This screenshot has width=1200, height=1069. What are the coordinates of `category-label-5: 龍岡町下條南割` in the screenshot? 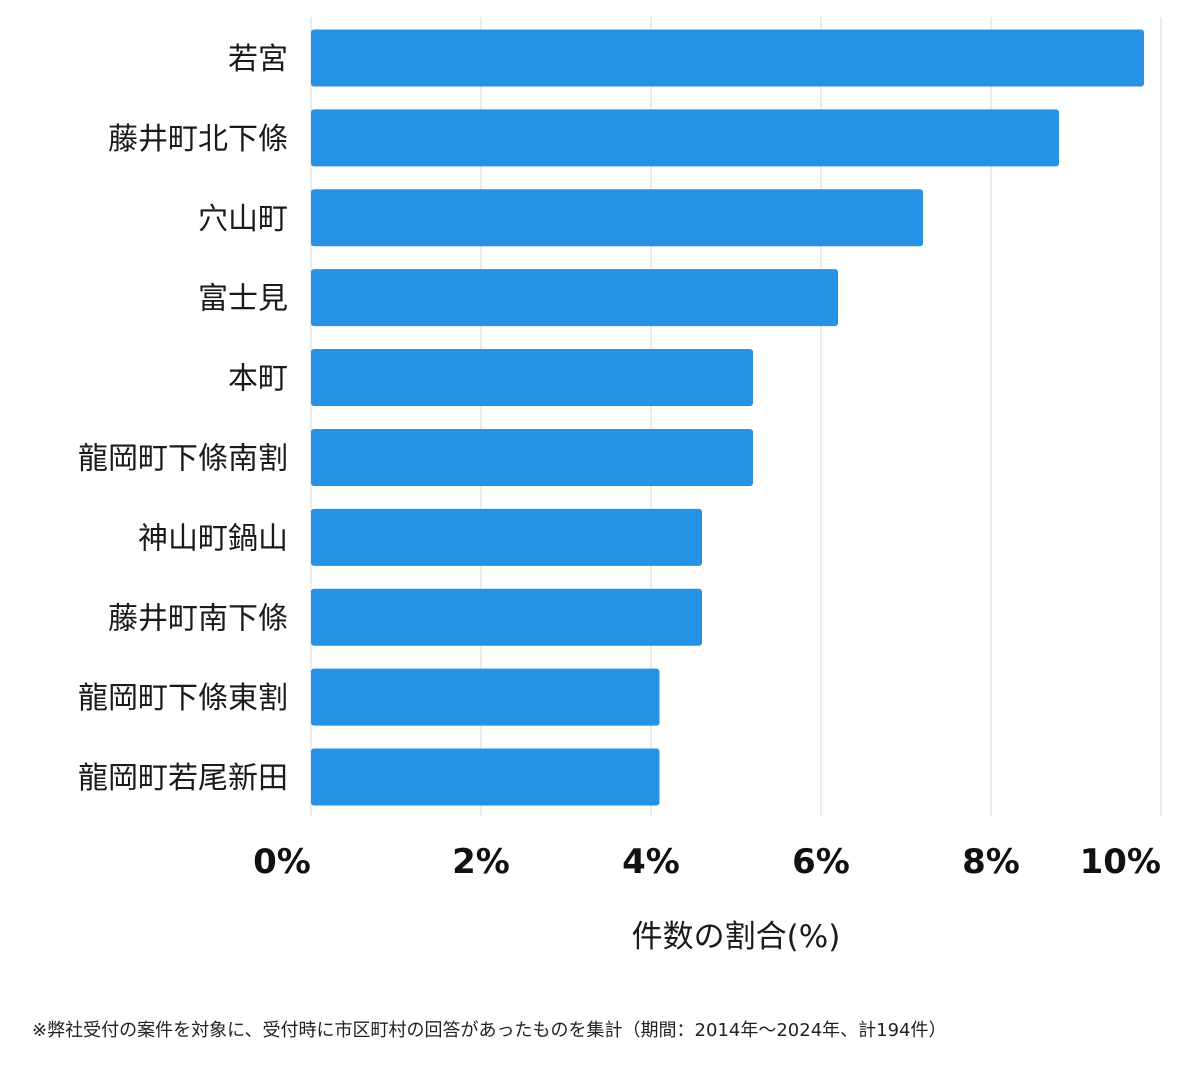 It's located at (183, 458).